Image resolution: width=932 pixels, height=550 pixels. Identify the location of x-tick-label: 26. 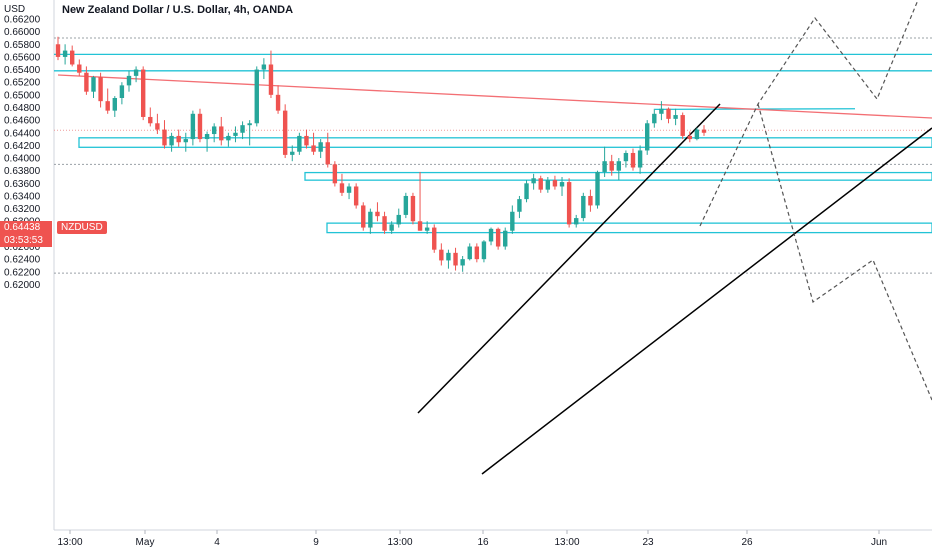
(747, 542).